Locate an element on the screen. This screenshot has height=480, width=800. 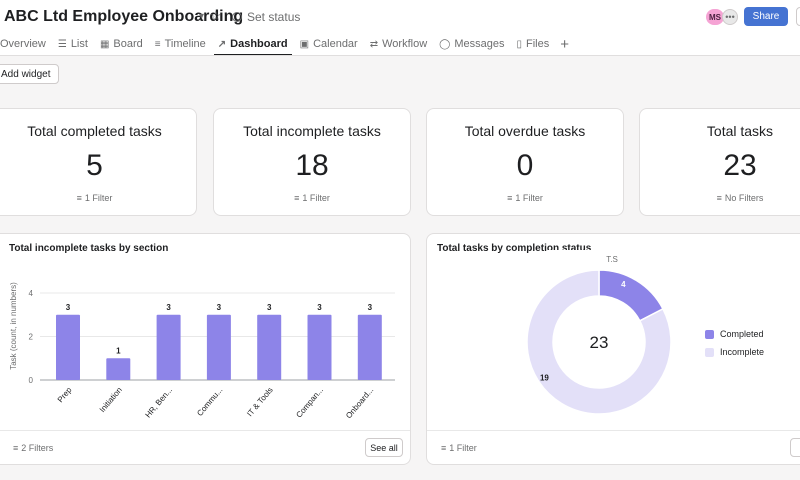
tab-messages: ◯ Messages is located at coordinates (471, 44).